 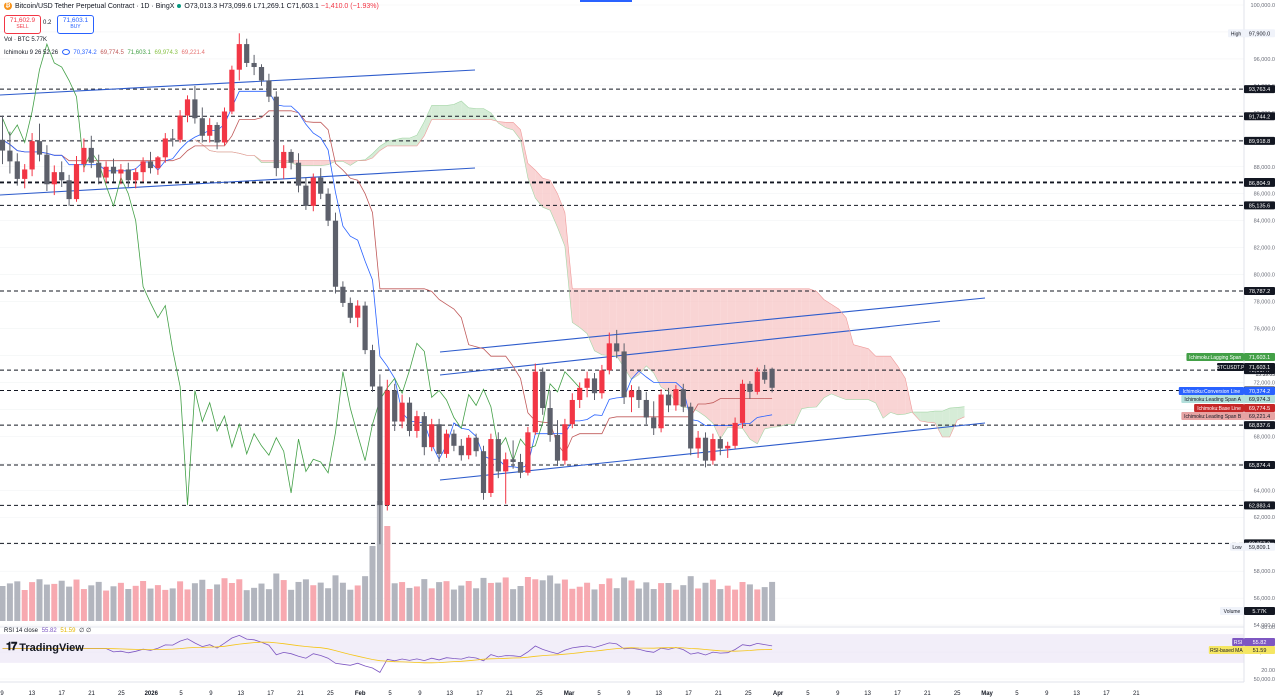 What do you see at coordinates (22, 24) in the screenshot?
I see `sell-button: 71,602.9 SELL` at bounding box center [22, 24].